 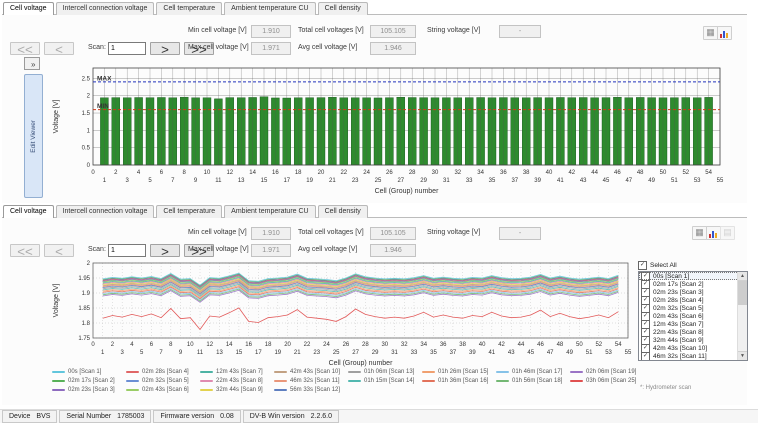 I want to click on svg-text: 28, so click(x=365, y=345).